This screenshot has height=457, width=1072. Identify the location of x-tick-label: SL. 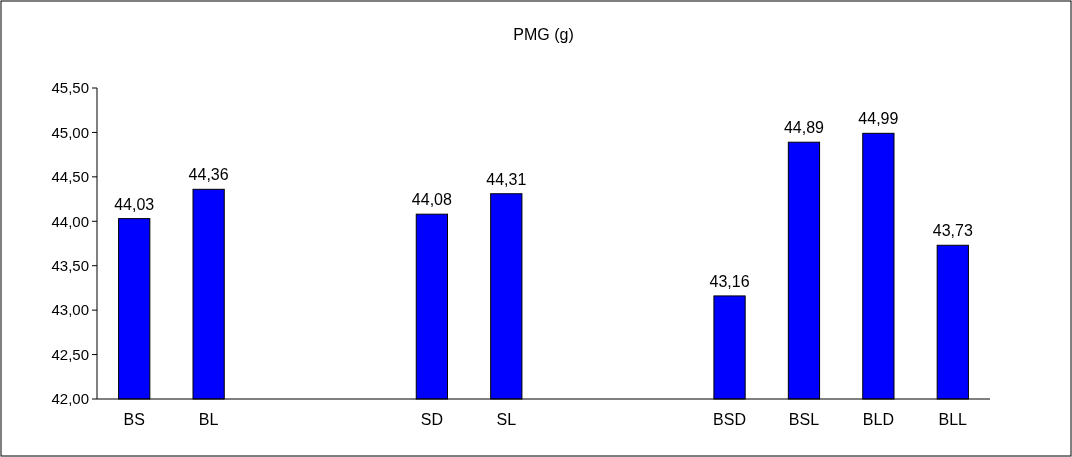
(506, 419).